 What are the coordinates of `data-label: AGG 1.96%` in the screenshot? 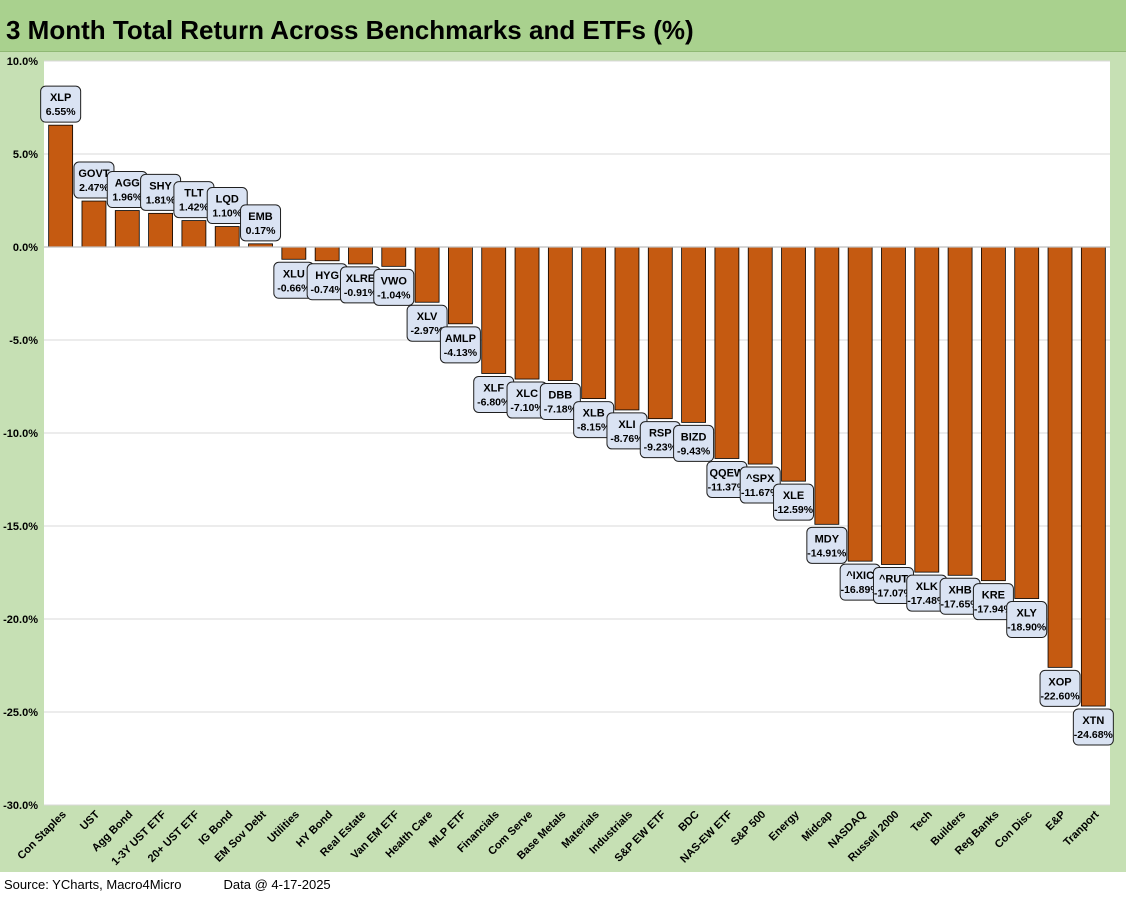 It's located at (127, 190).